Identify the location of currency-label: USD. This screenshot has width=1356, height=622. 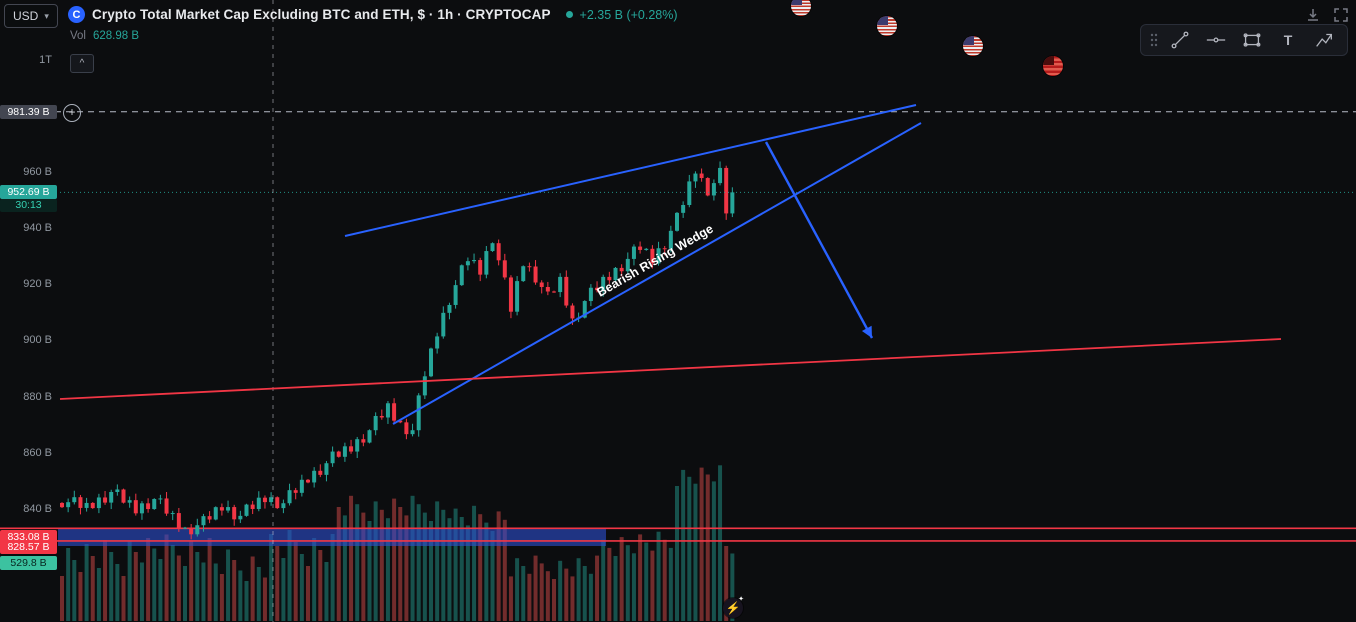
(26, 16).